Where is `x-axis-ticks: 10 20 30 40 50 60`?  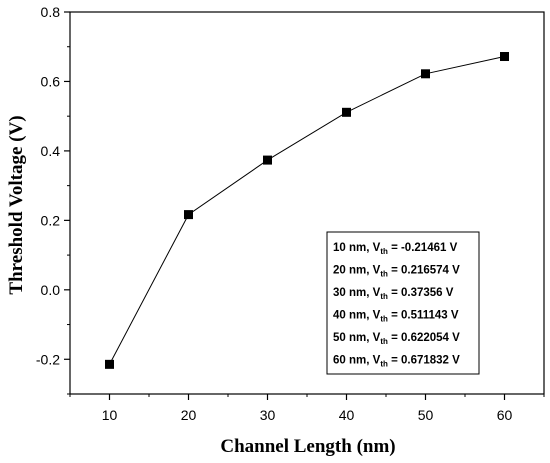
x-axis-ticks: 10 20 30 40 50 60 is located at coordinates (307, 408).